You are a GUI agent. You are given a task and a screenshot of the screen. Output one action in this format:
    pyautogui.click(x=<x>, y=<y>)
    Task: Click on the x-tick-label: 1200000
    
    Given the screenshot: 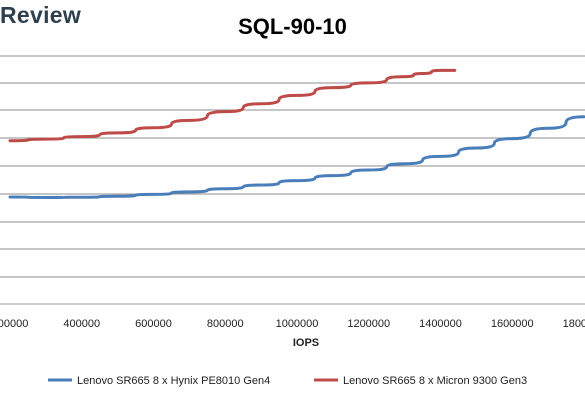 What is the action you would take?
    pyautogui.click(x=368, y=324)
    